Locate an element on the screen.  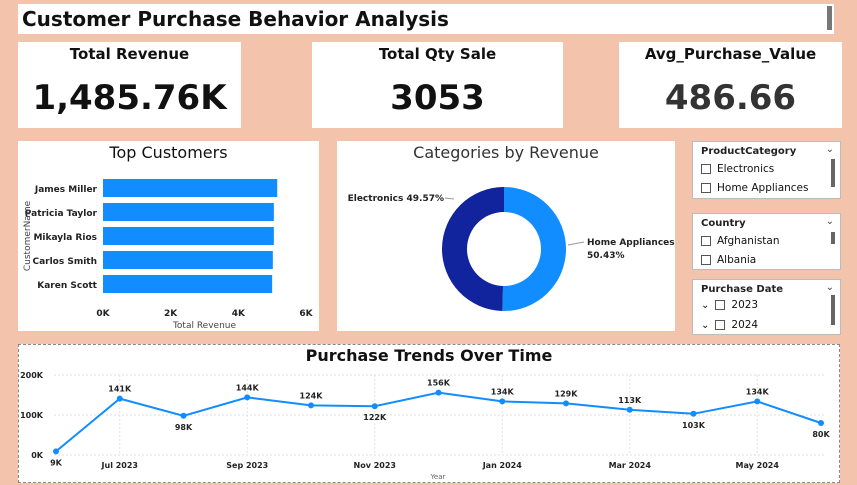
slicer-option-afghanistan: Afghanistan is located at coordinates (740, 241).